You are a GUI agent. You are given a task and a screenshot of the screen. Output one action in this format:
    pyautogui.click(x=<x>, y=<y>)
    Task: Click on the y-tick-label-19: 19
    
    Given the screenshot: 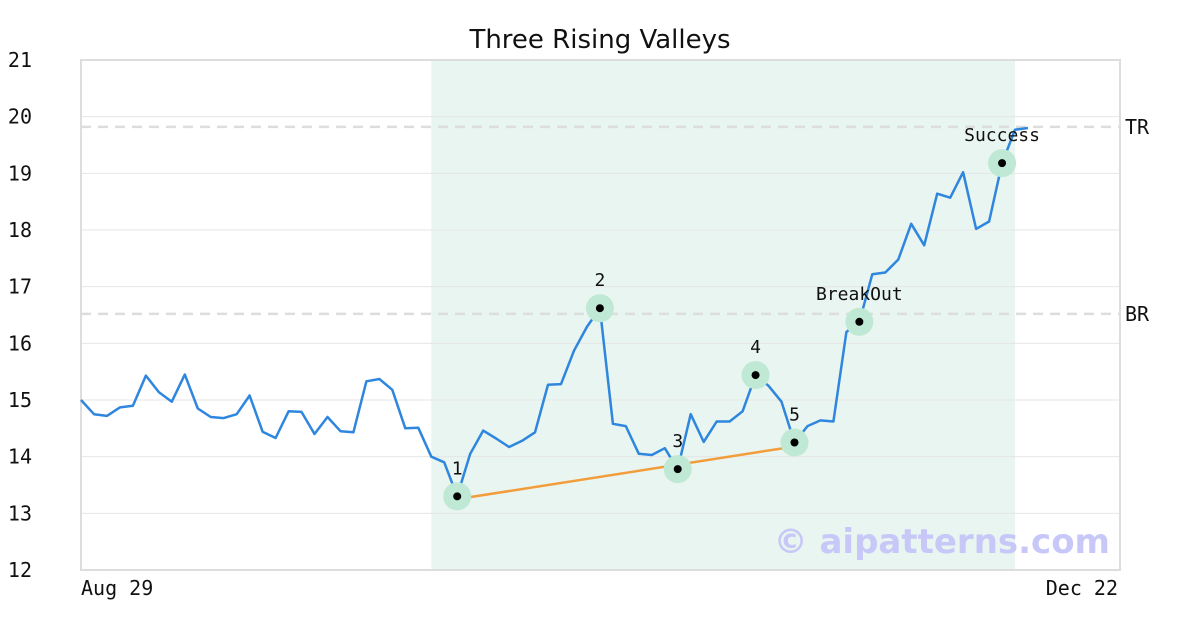 What is the action you would take?
    pyautogui.click(x=20, y=173)
    